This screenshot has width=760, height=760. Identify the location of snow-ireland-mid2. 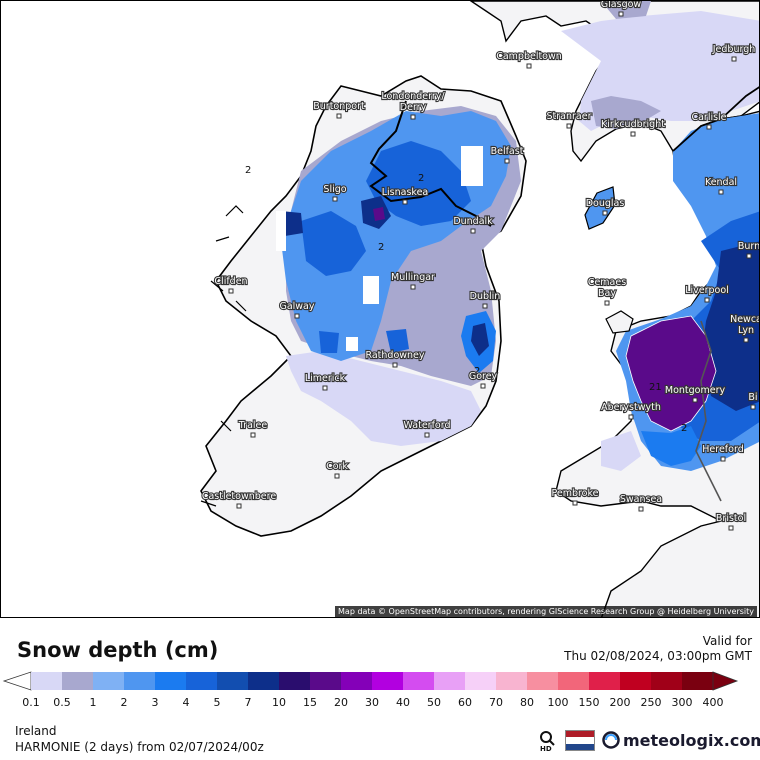
(333, 243).